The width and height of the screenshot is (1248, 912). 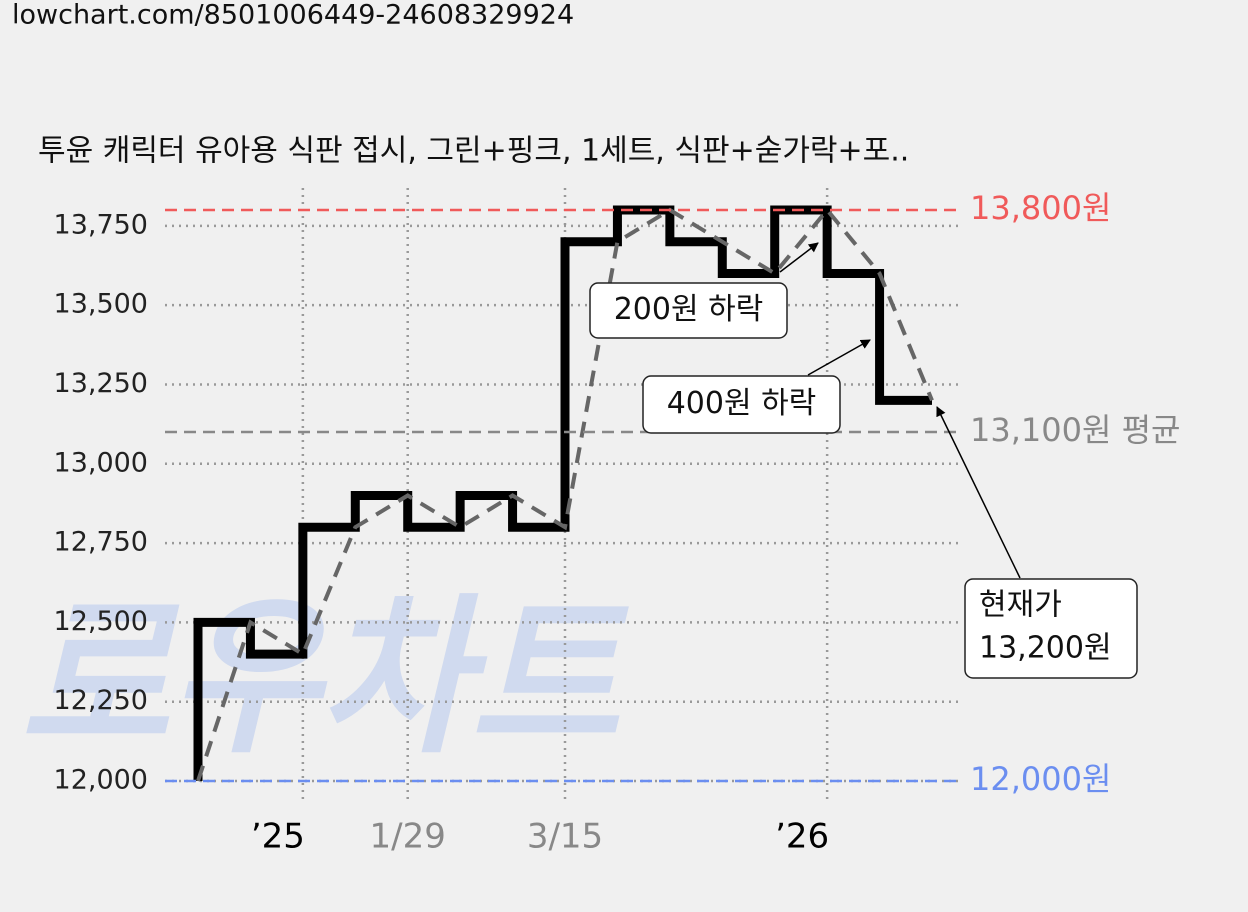 What do you see at coordinates (802, 837) in the screenshot?
I see `x-tick-label: ’26` at bounding box center [802, 837].